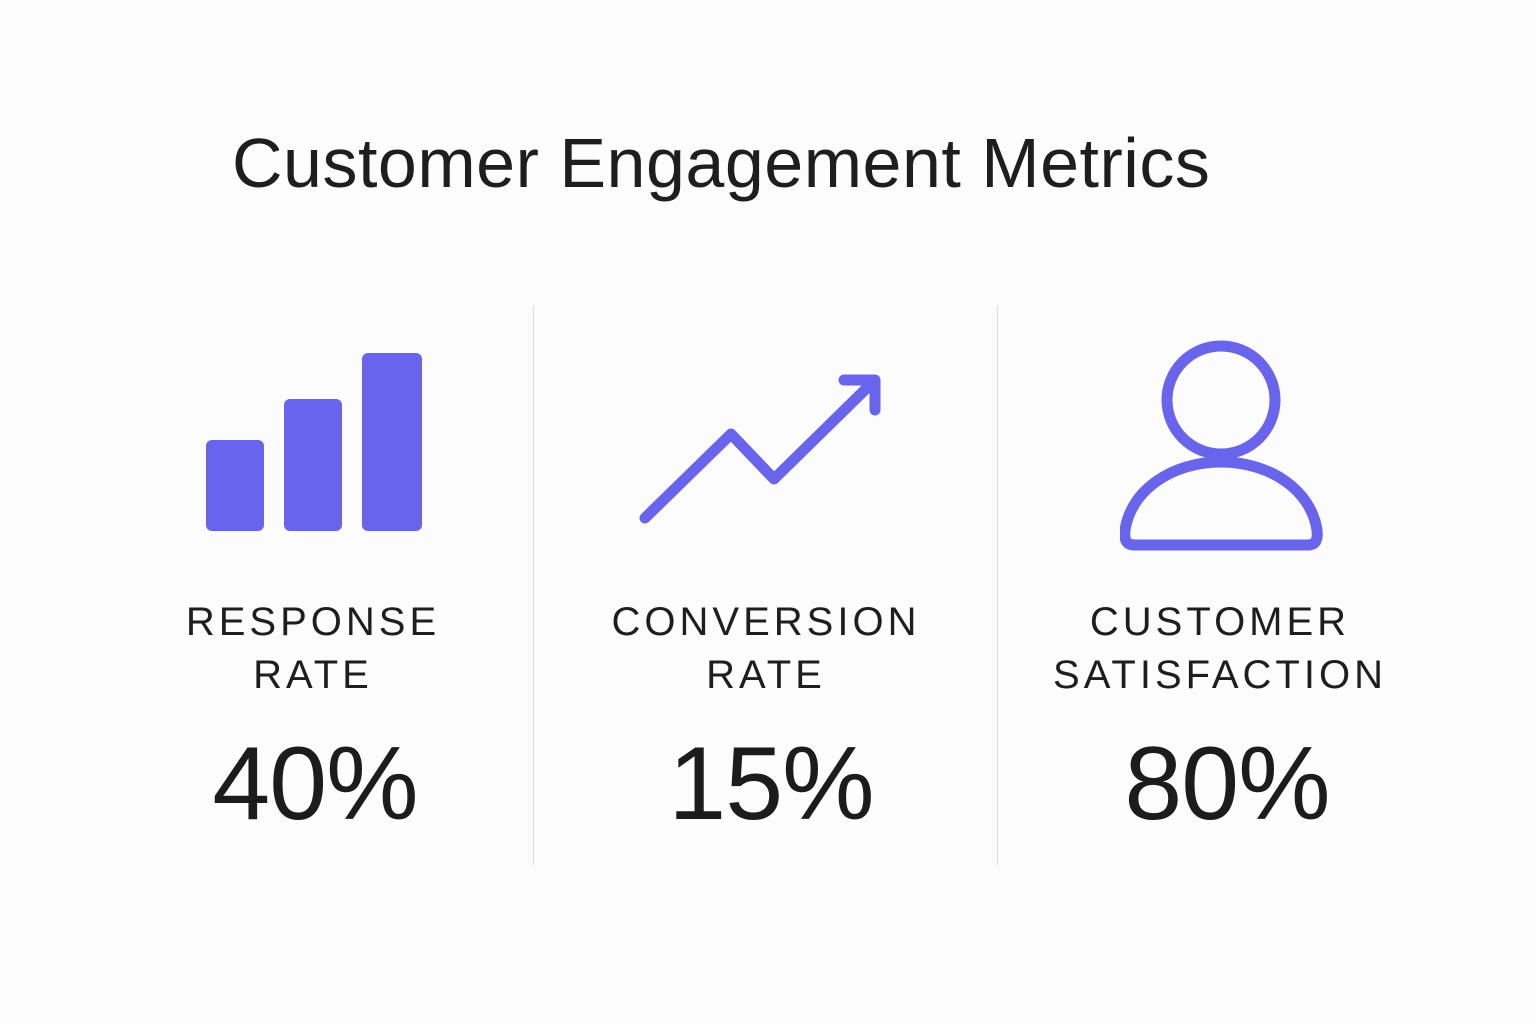  What do you see at coordinates (1220, 649) in the screenshot?
I see `metric-label-customer-satisfaction: CUSTOMER SATISFACTION` at bounding box center [1220, 649].